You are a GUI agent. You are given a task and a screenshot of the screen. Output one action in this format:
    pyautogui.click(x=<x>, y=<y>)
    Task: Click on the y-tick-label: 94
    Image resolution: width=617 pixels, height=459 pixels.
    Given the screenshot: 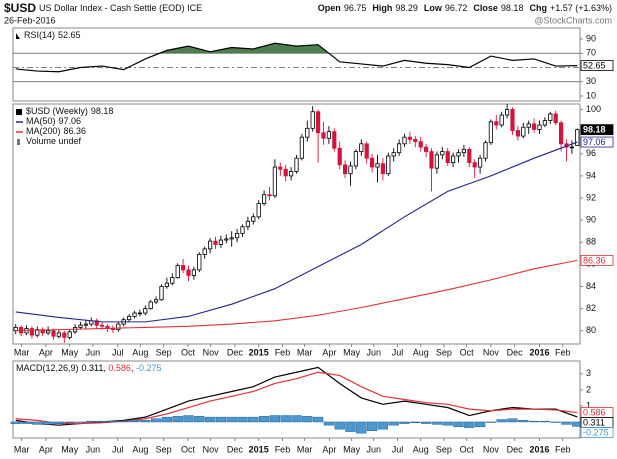 What is the action you would take?
    pyautogui.click(x=591, y=175)
    